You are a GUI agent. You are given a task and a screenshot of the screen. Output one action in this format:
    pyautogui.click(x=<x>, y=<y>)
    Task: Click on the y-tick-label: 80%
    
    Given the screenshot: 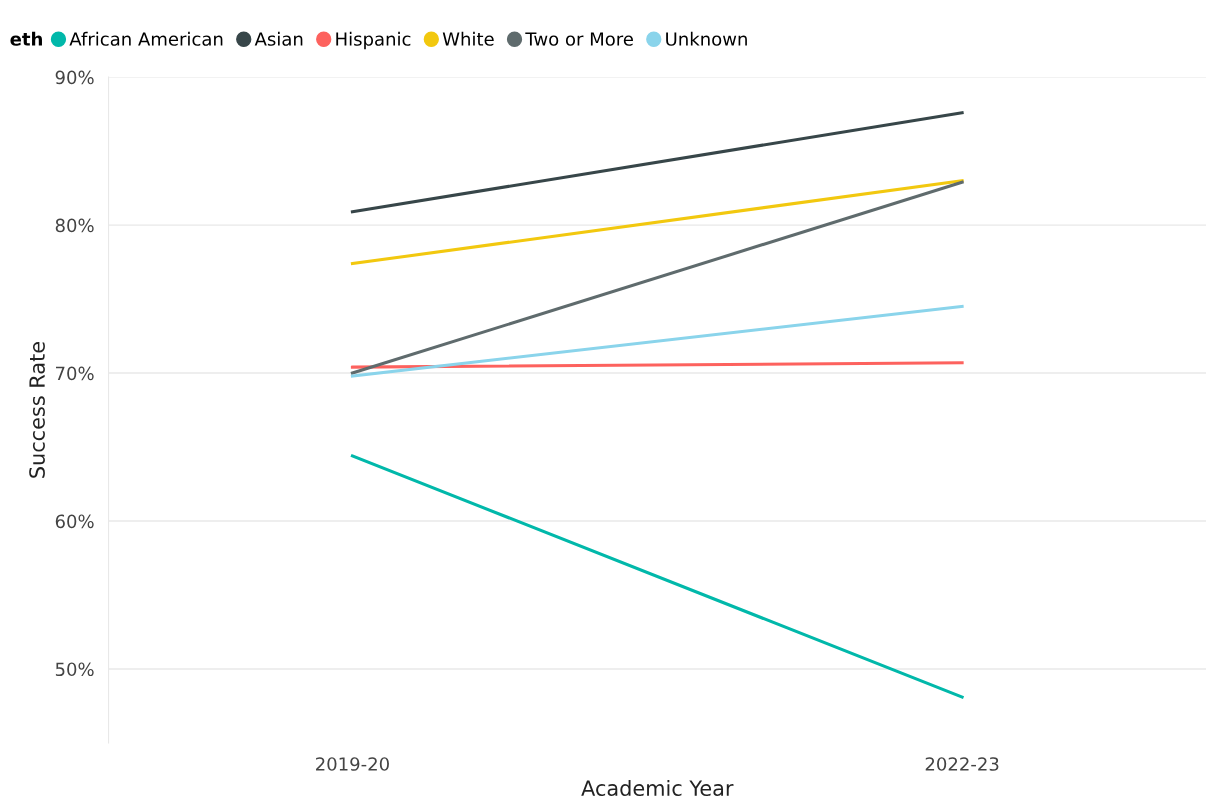 What is the action you would take?
    pyautogui.click(x=74, y=225)
    